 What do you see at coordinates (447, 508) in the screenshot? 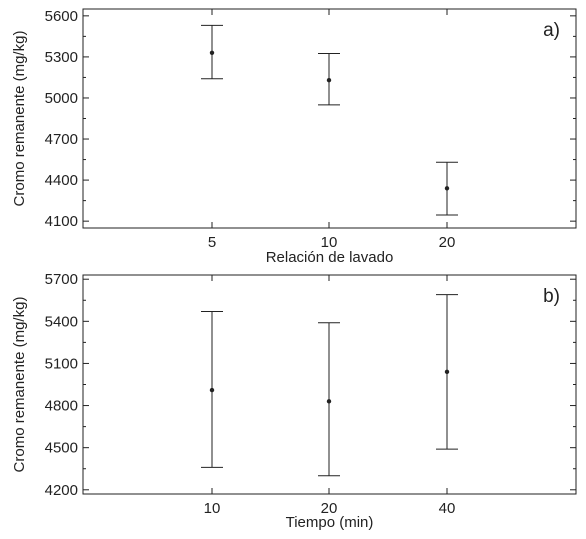
I see `x-tick-label: 40` at bounding box center [447, 508].